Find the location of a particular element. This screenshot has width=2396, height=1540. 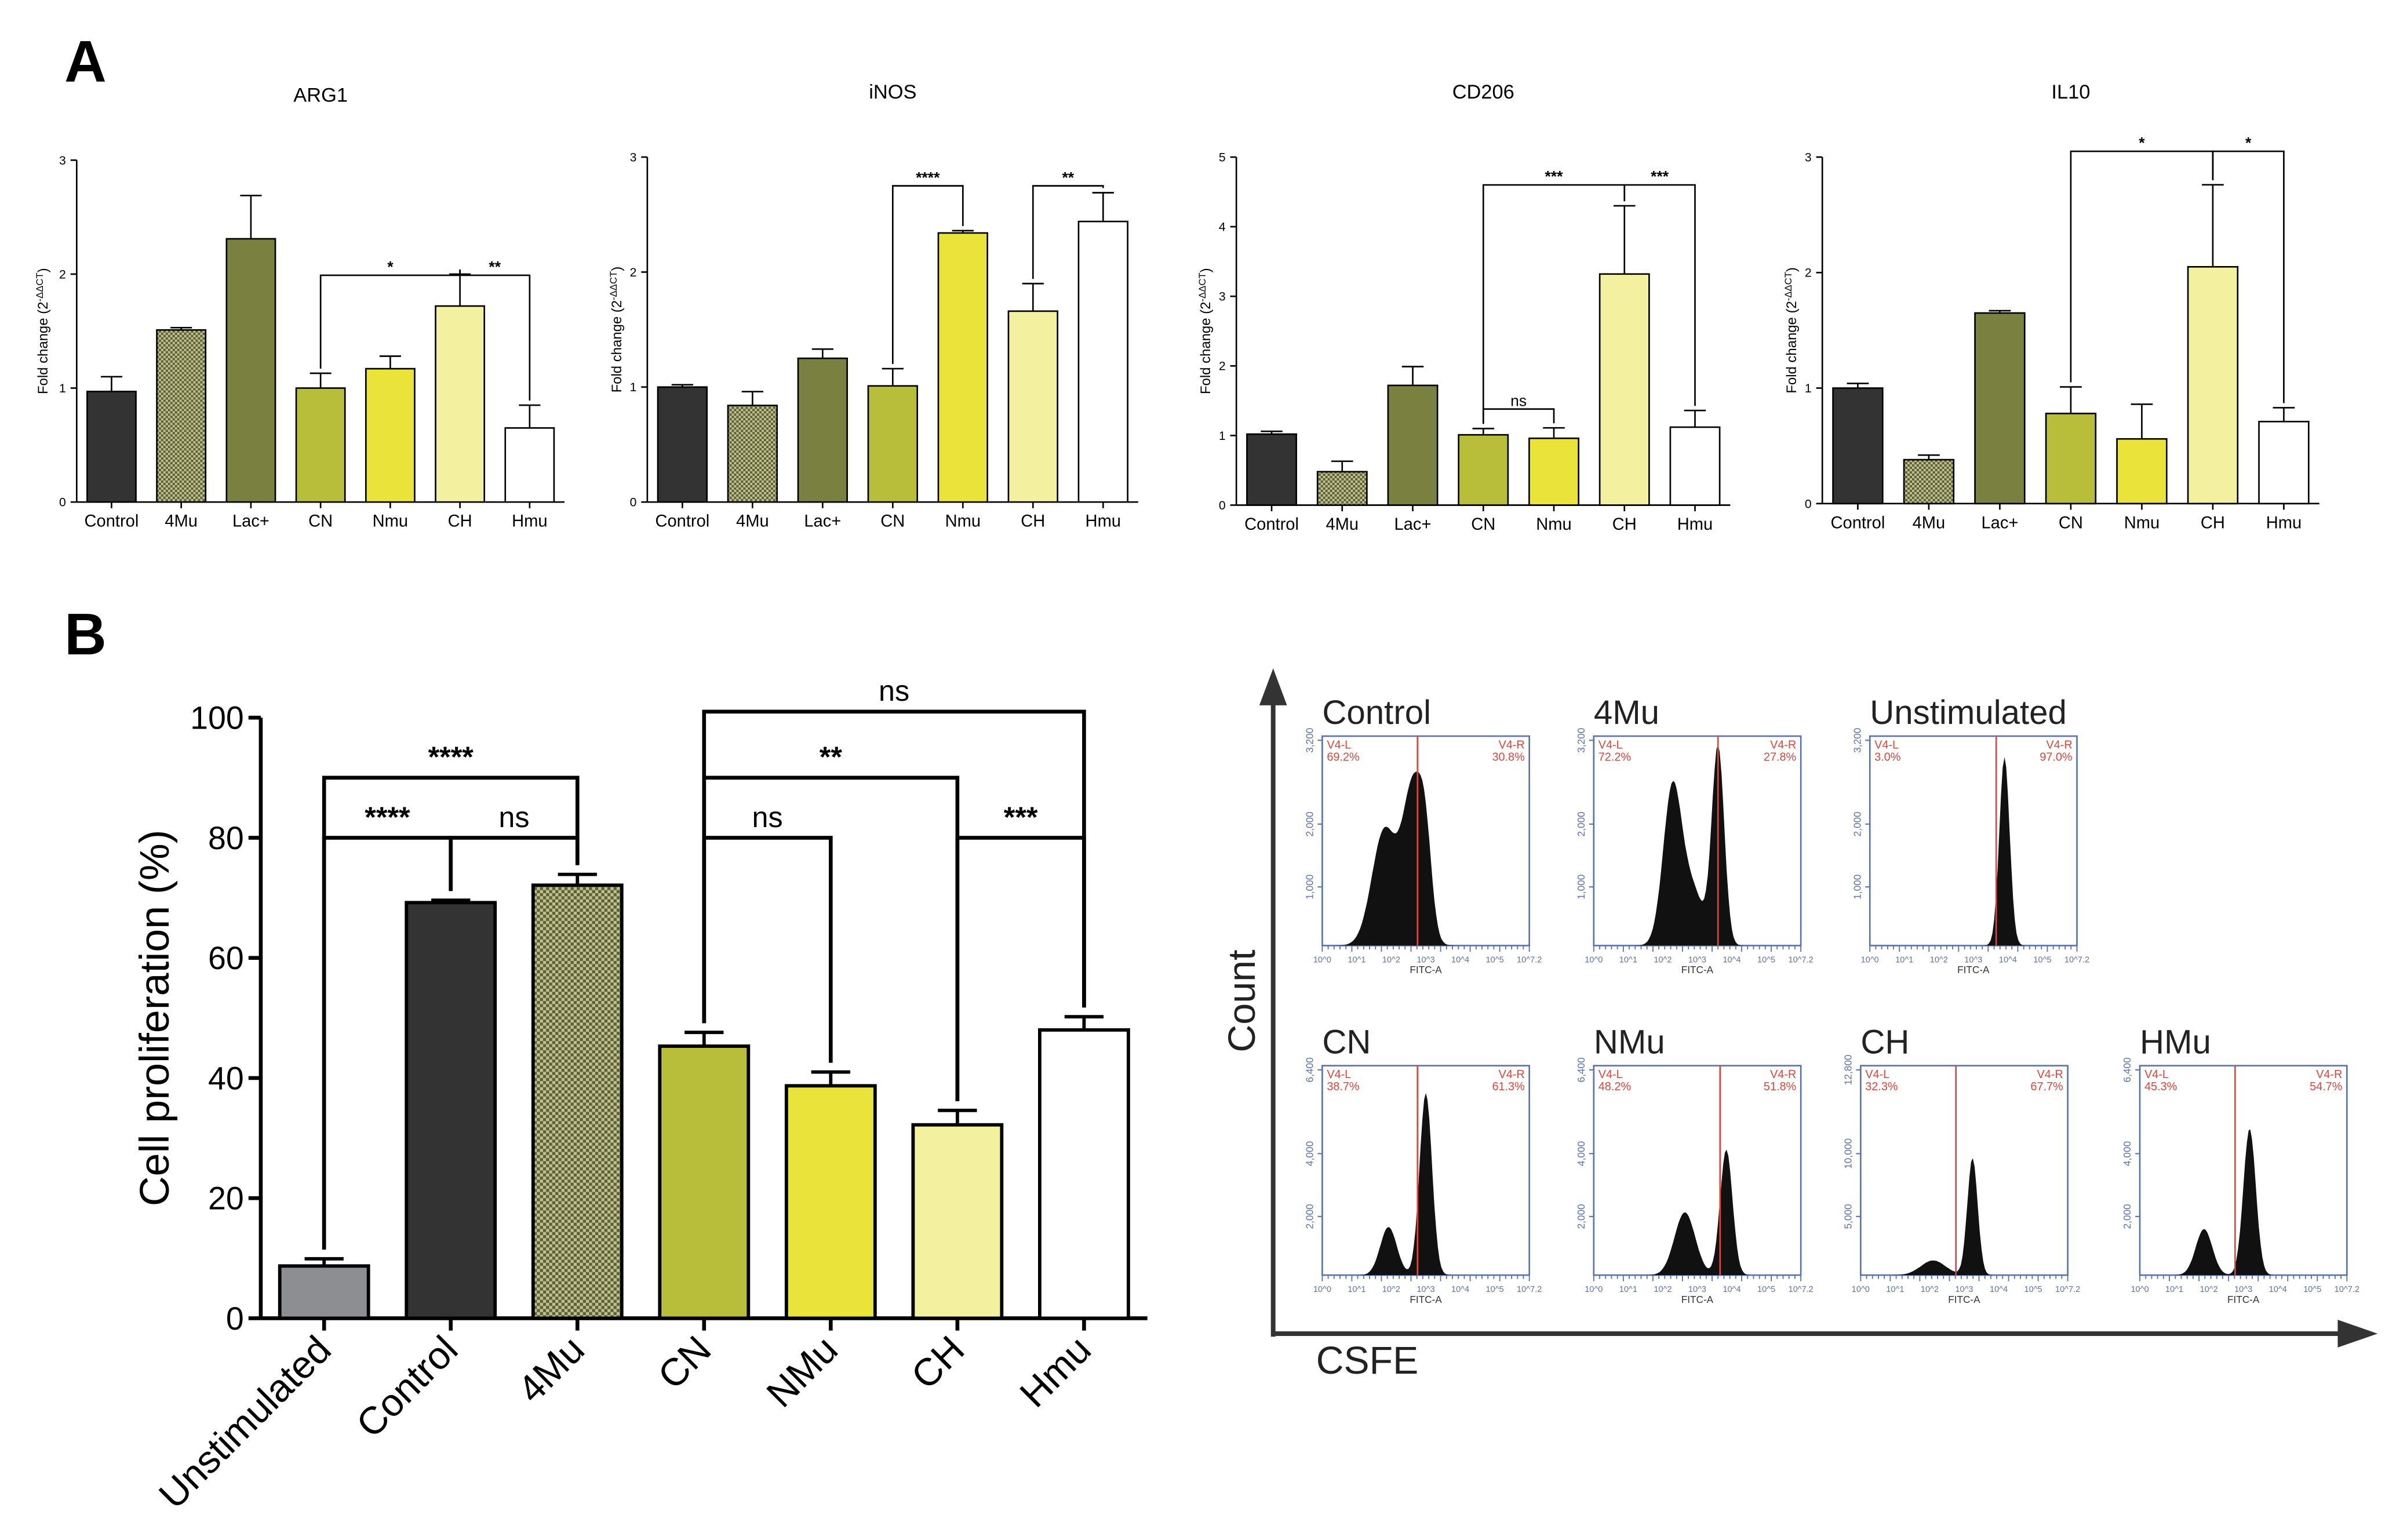

flow-plot-title: CH is located at coordinates (1884, 1042).